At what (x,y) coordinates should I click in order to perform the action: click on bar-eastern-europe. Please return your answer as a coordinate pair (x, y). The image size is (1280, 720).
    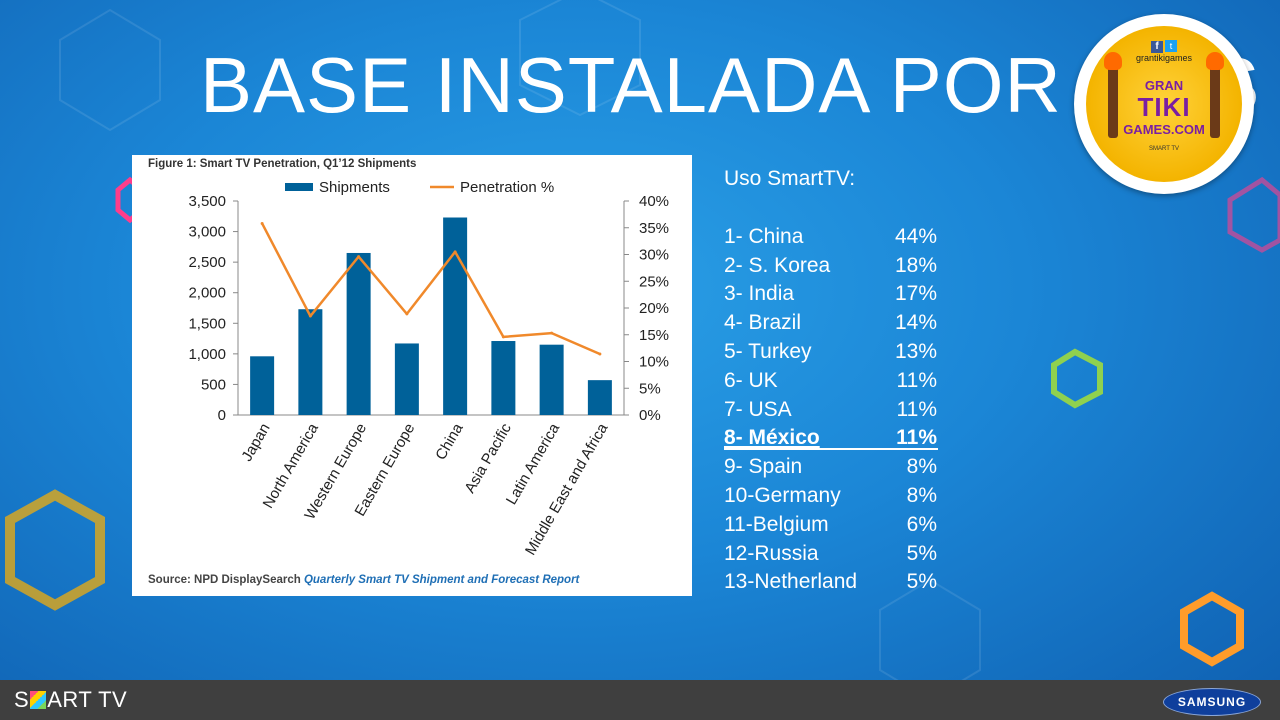
    Looking at the image, I should click on (406, 379).